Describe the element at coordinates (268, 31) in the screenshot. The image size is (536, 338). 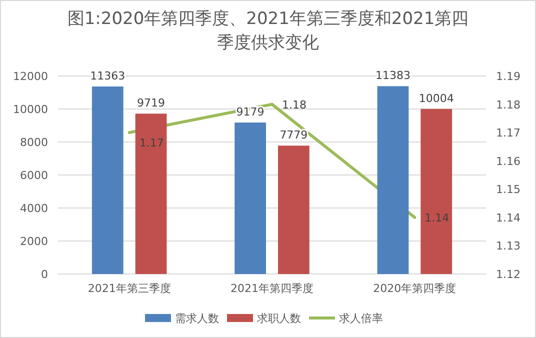
I see `chart-title: 图1:2020年第四季度、2021年第三季度和2021第四季度供求变化` at that location.